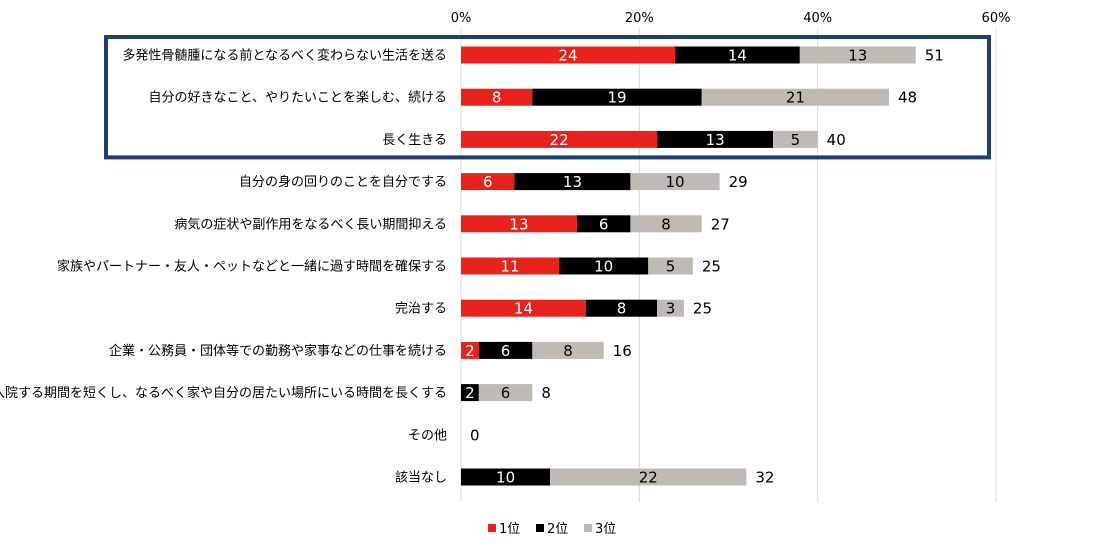  I want to click on data-label: 11, so click(509, 267).